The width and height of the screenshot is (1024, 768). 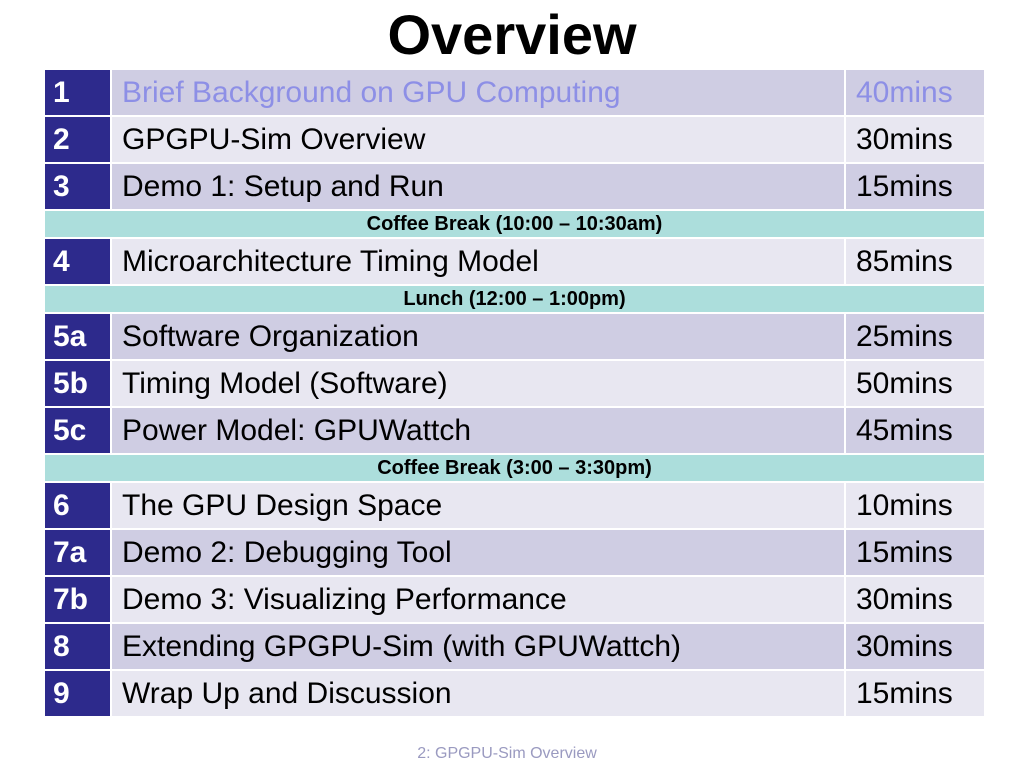 I want to click on session-row: 7b Demo 3: Visualizing Performance 30mins, so click(x=514, y=599).